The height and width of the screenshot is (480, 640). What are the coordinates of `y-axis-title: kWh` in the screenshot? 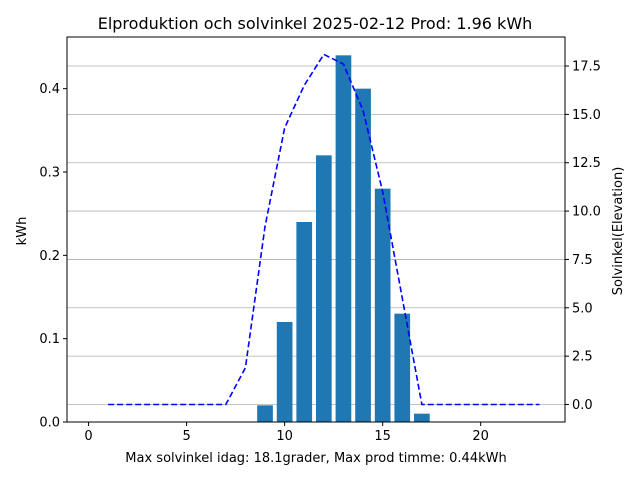 It's located at (22, 231).